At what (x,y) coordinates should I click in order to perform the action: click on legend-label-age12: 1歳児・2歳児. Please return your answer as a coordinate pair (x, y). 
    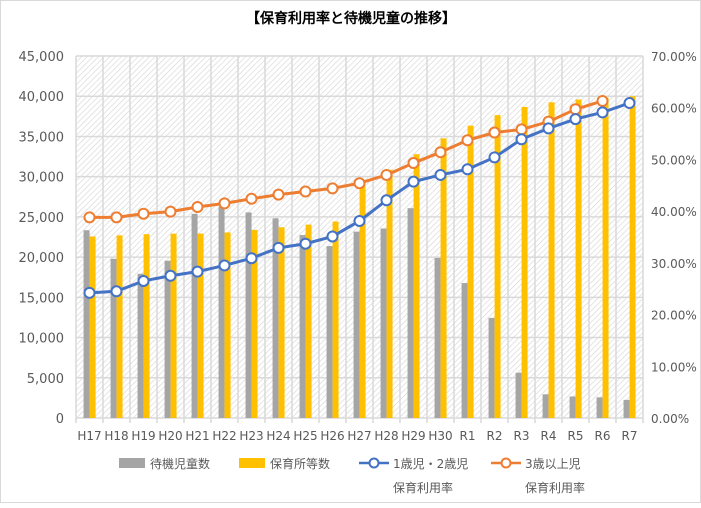
    Looking at the image, I should click on (430, 464).